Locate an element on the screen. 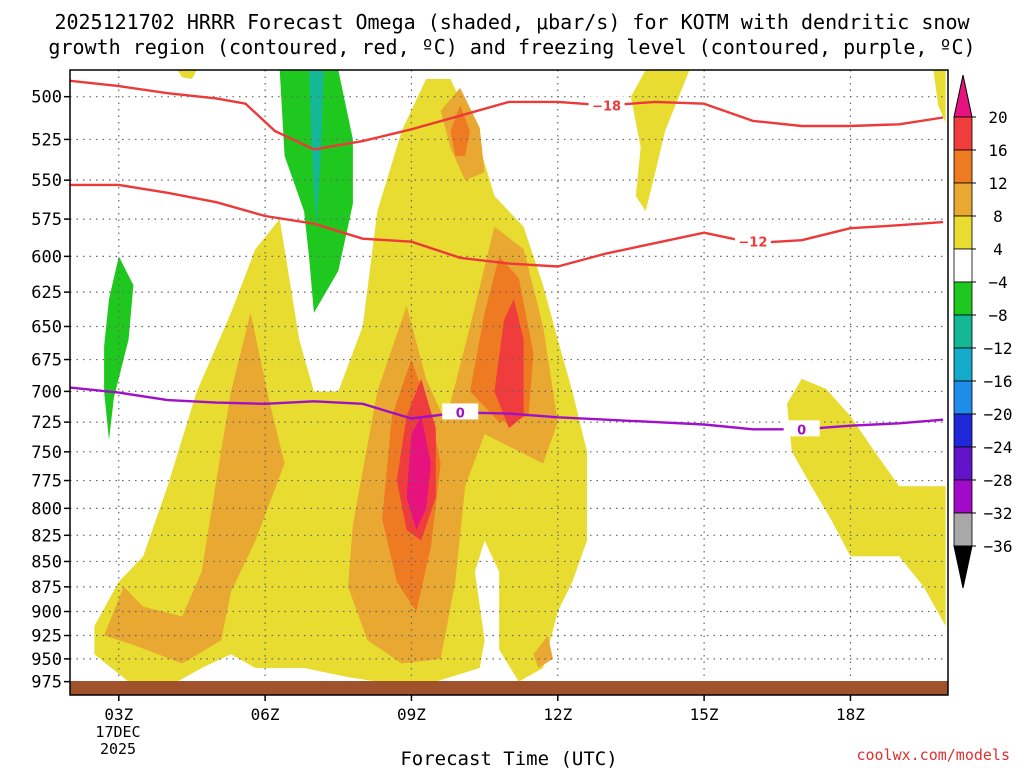 The image size is (1024, 768). x-tick-label: 15Z is located at coordinates (704, 714).